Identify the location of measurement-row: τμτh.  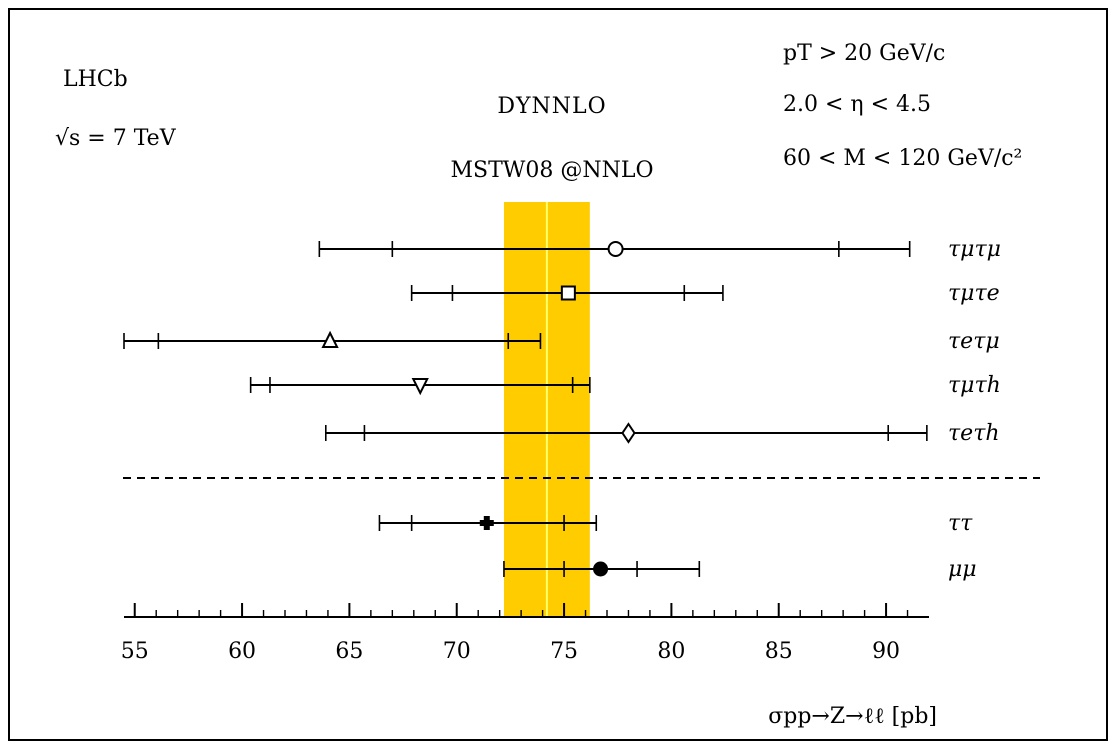
(625, 385).